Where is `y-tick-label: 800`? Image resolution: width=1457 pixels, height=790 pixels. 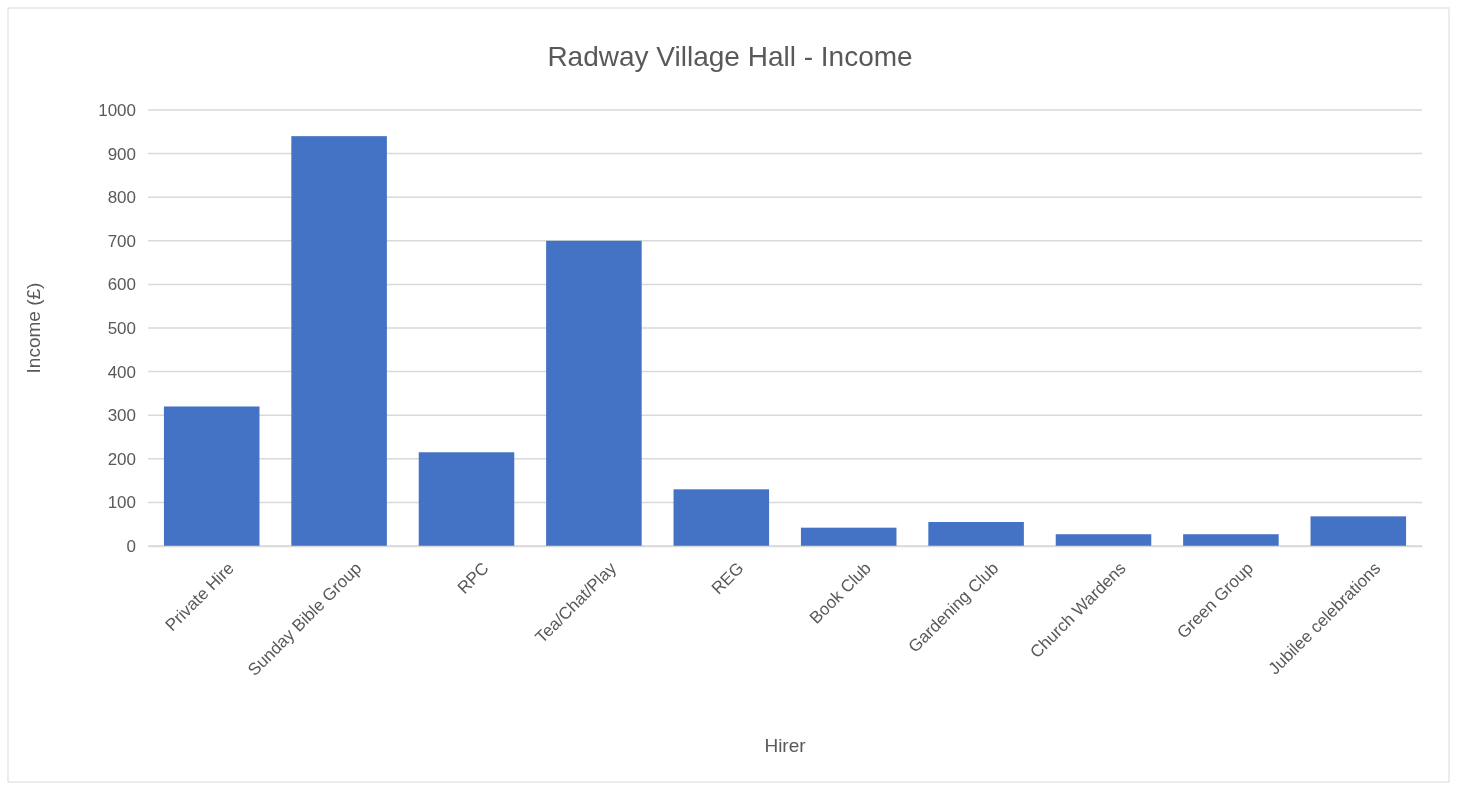
y-tick-label: 800 is located at coordinates (121, 198).